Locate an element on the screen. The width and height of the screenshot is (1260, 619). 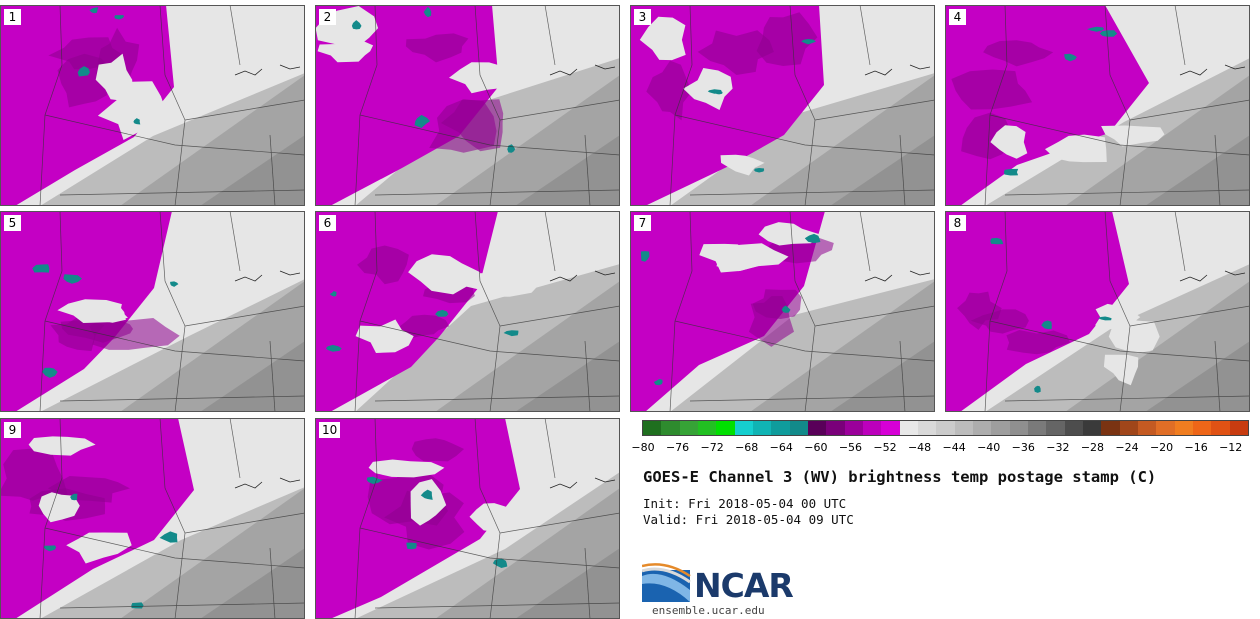
colorbar-tick-label: −68 is located at coordinates (747, 447).